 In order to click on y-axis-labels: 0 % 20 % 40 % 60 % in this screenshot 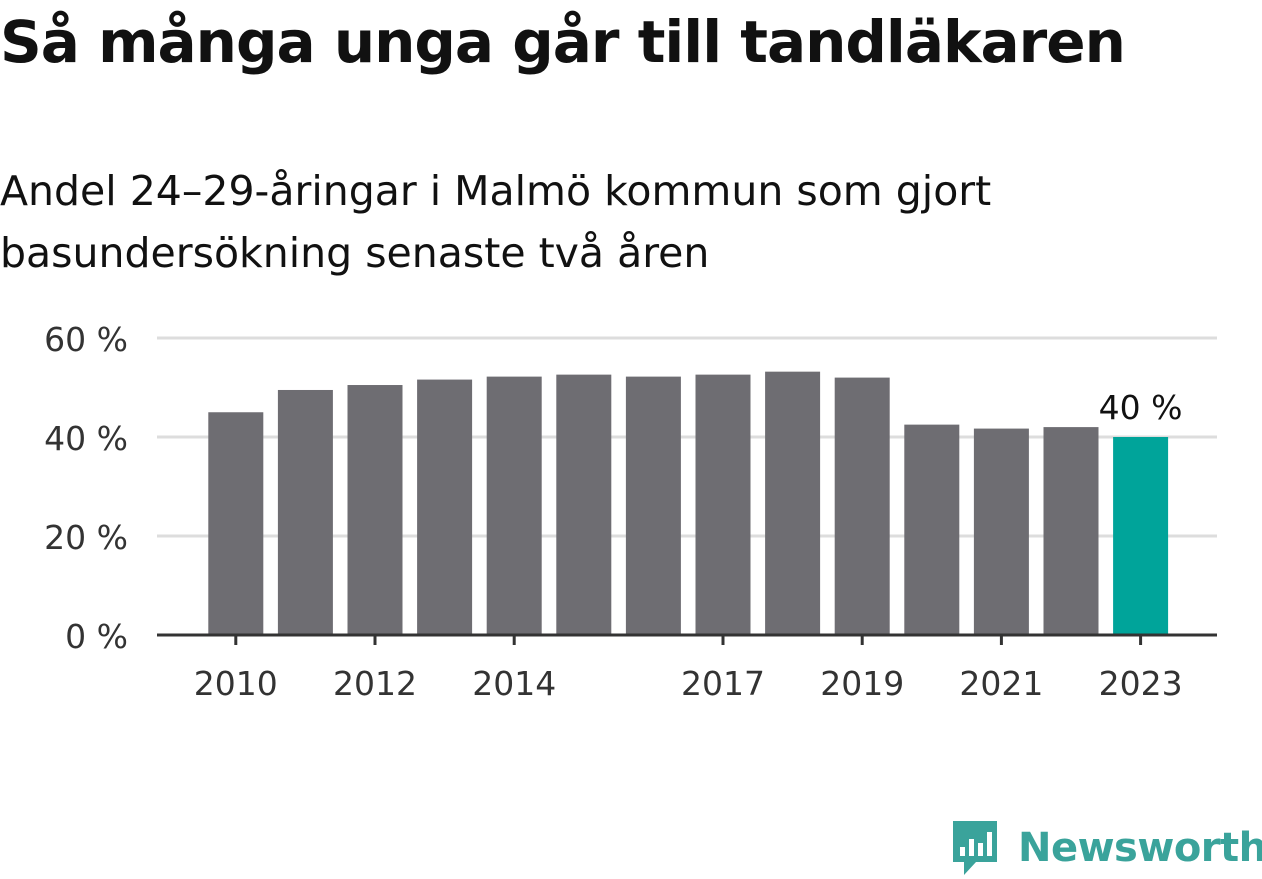, I will do `click(86, 488)`.